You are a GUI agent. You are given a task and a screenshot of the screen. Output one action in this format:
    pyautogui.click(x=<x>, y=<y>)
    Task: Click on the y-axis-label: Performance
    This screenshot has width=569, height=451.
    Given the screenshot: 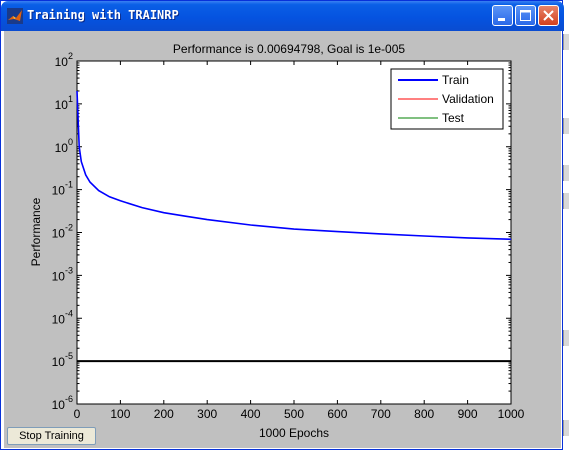 What is the action you would take?
    pyautogui.click(x=36, y=231)
    